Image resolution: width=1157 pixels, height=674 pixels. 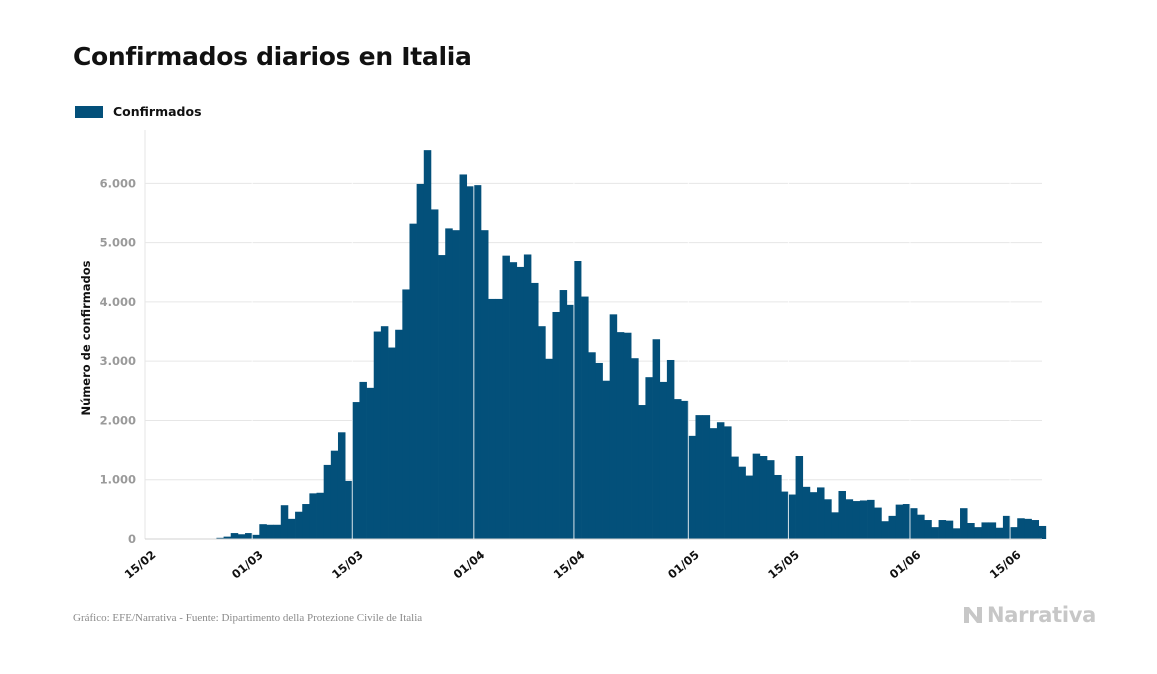 What do you see at coordinates (272, 56) in the screenshot?
I see `chart-title: Confirmados diarios en Italia` at bounding box center [272, 56].